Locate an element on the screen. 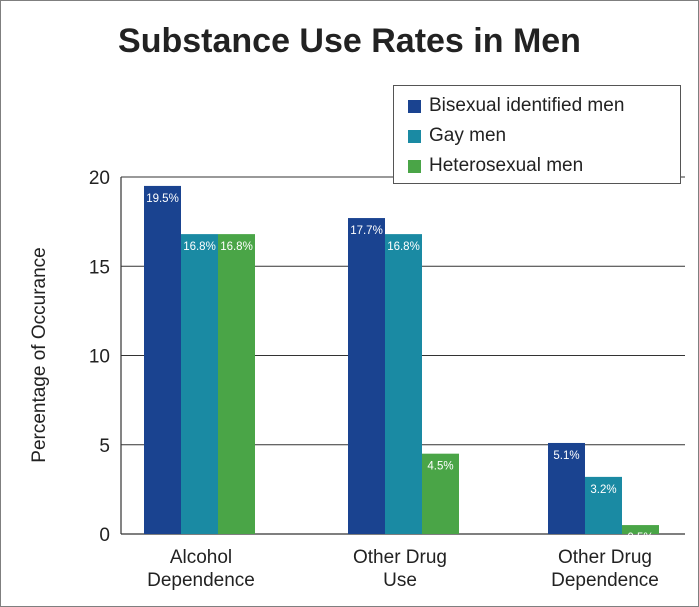 This screenshot has width=699, height=607. legend-item-bisexual: Bisexual identified men is located at coordinates (516, 106).